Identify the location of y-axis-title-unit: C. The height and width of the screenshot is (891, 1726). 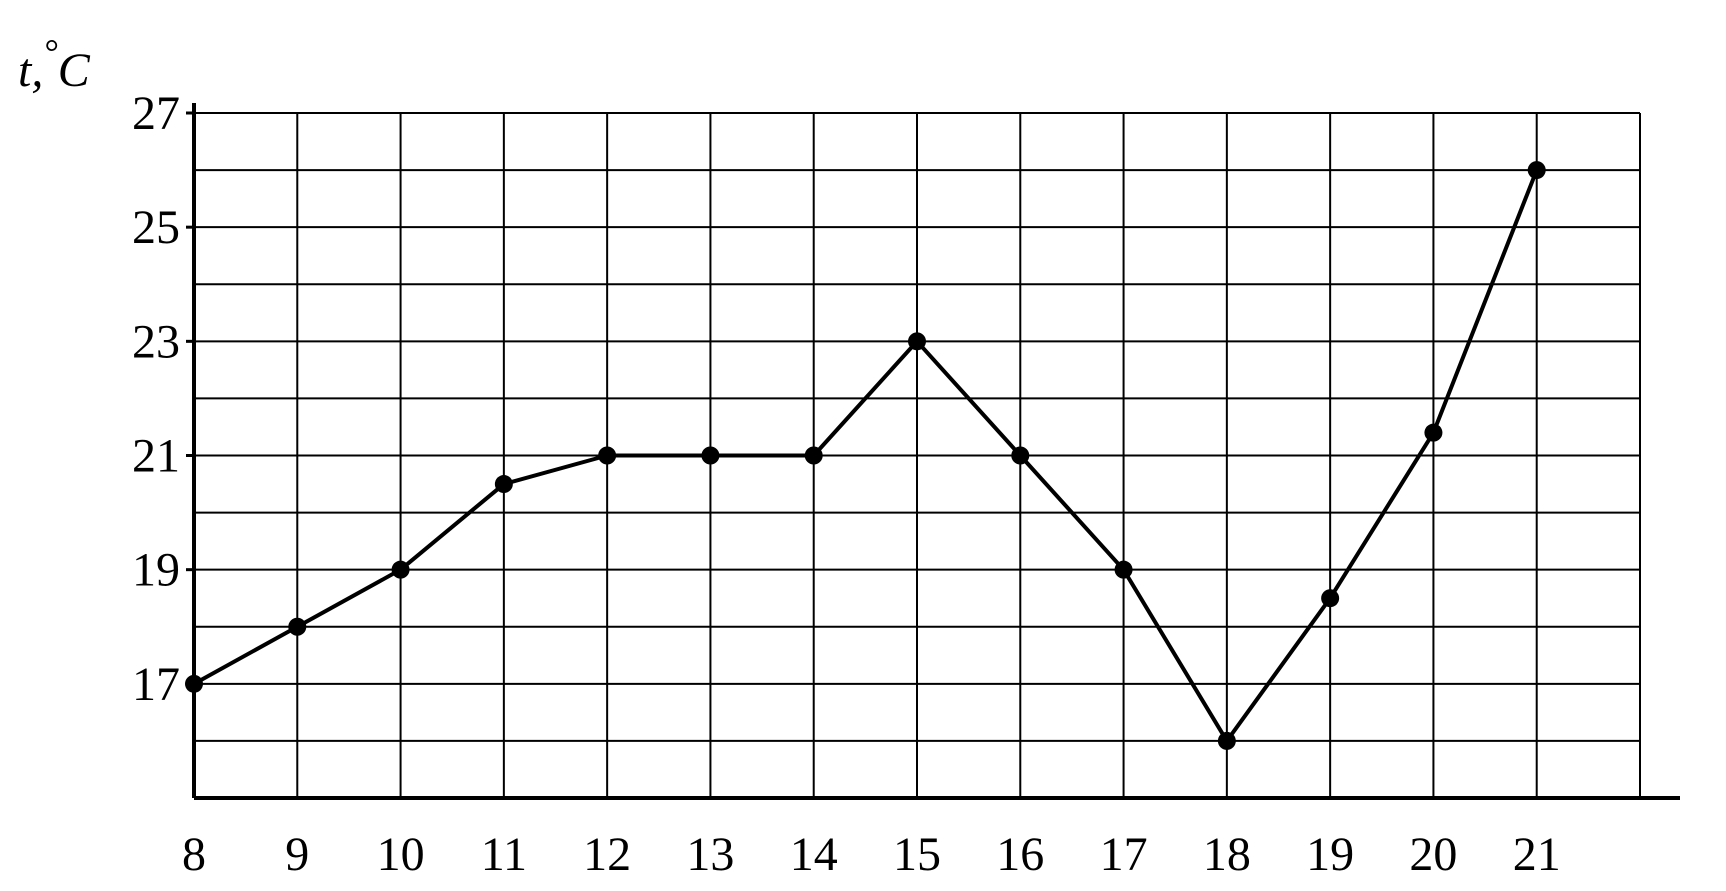
(74, 70).